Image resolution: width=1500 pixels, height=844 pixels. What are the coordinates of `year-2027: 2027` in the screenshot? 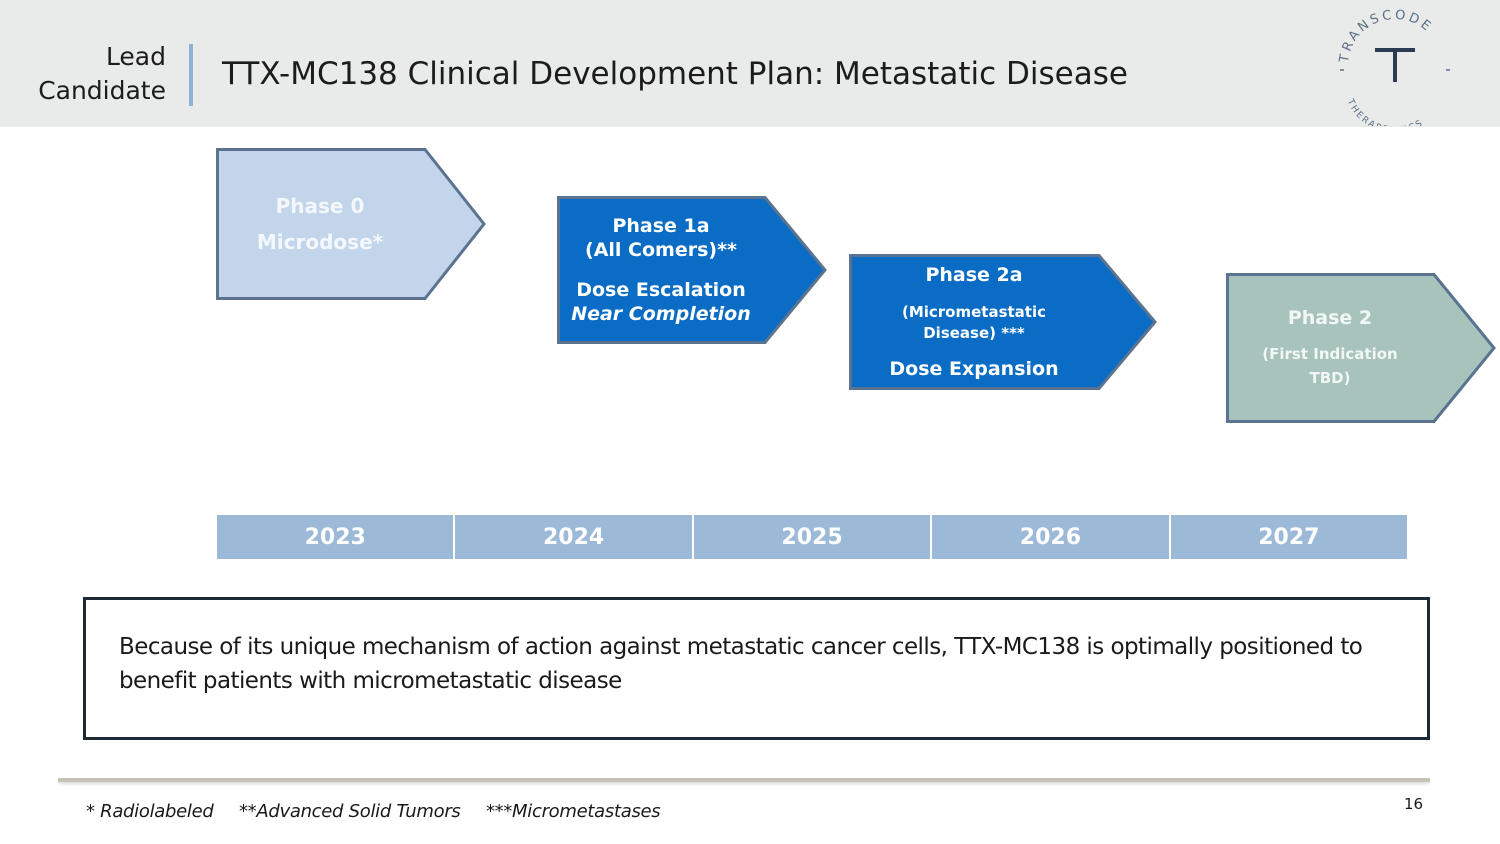 It's located at (1289, 537).